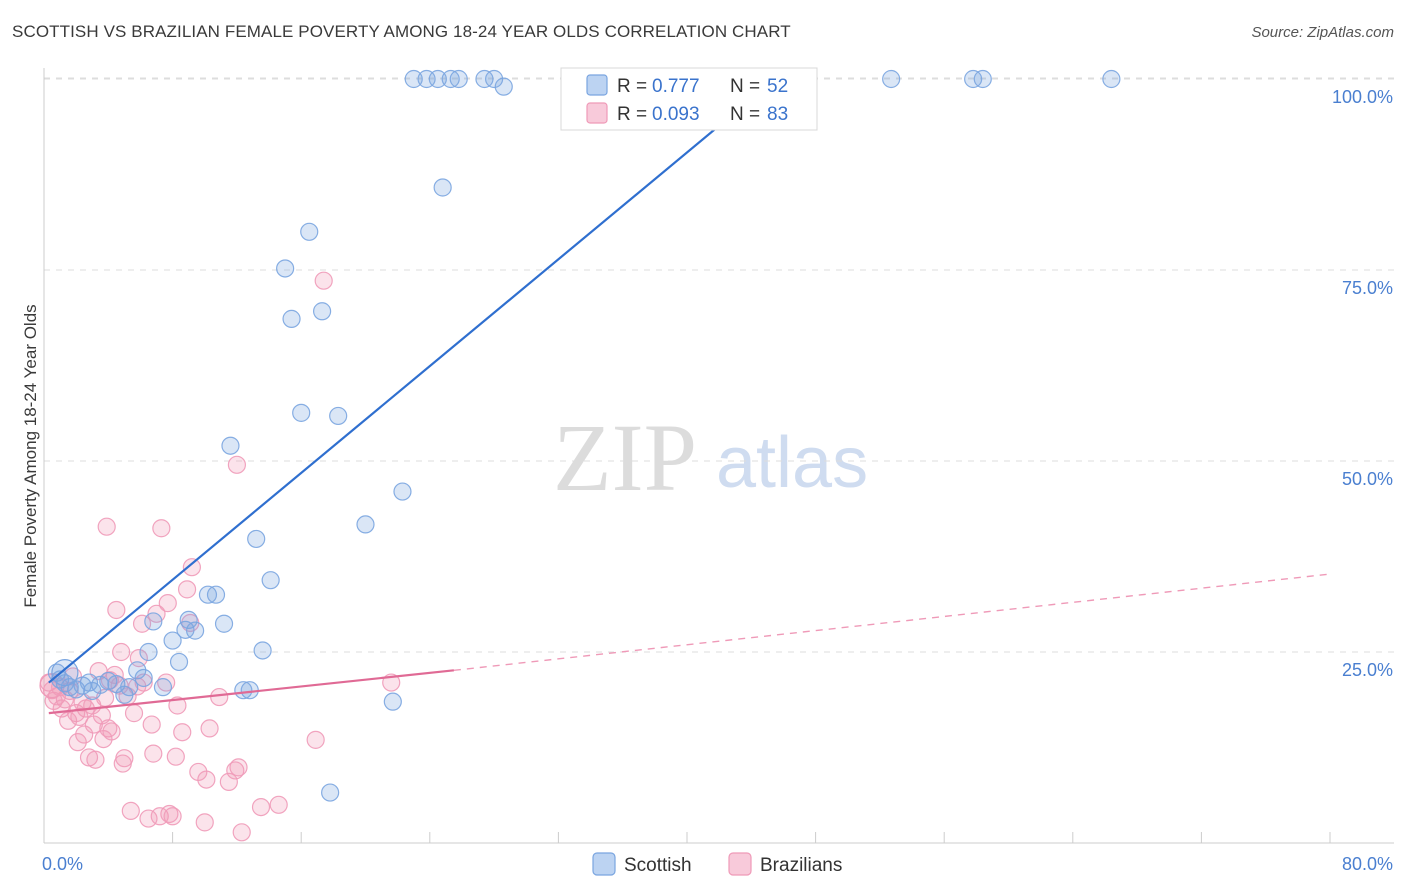 This screenshot has width=1406, height=892. I want to click on data-point-cluster, so click(65, 673).